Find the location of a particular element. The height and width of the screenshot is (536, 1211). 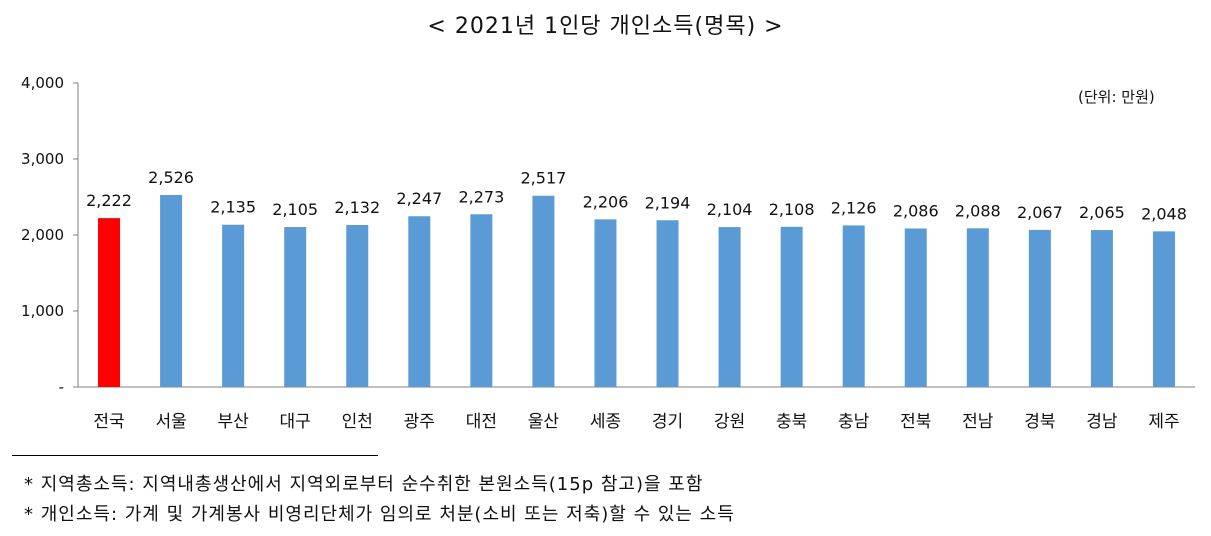

data-label: 2,206 is located at coordinates (606, 201).